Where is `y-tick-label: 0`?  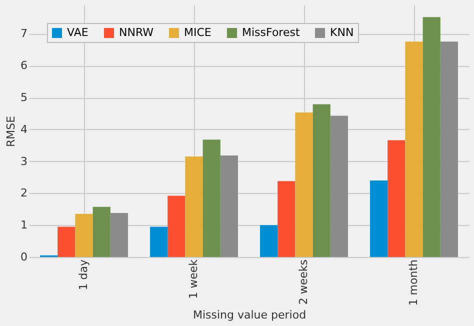
y-tick-label: 0 is located at coordinates (24, 257).